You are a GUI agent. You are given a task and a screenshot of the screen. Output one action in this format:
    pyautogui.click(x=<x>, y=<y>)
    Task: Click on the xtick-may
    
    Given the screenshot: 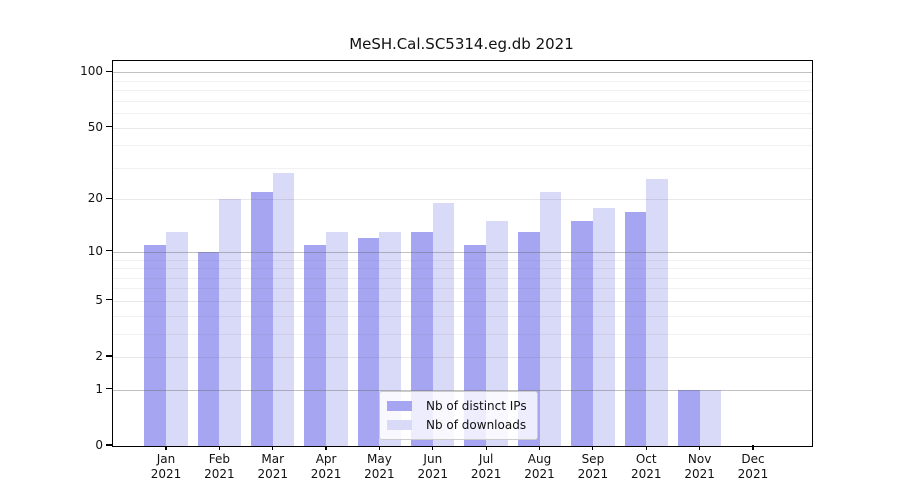 What is the action you would take?
    pyautogui.click(x=379, y=447)
    